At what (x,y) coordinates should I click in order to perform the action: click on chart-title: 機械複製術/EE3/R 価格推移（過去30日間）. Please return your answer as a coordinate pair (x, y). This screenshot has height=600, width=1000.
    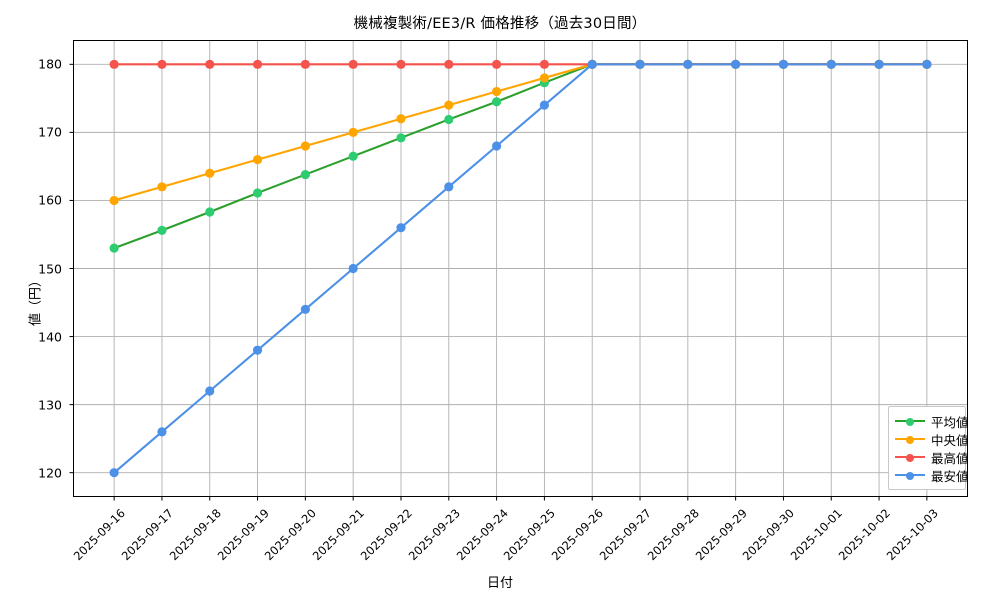
    Looking at the image, I should click on (500, 24).